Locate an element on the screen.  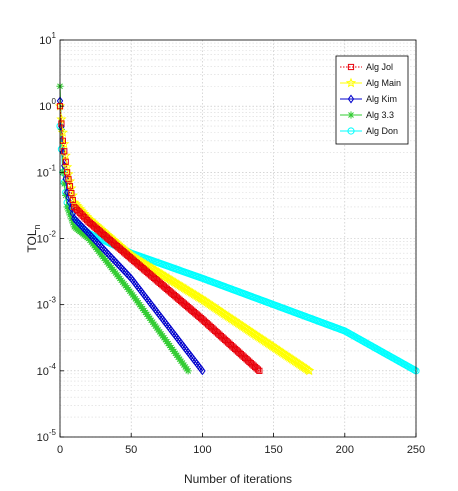
x-tick-label: 200 is located at coordinates (345, 450).